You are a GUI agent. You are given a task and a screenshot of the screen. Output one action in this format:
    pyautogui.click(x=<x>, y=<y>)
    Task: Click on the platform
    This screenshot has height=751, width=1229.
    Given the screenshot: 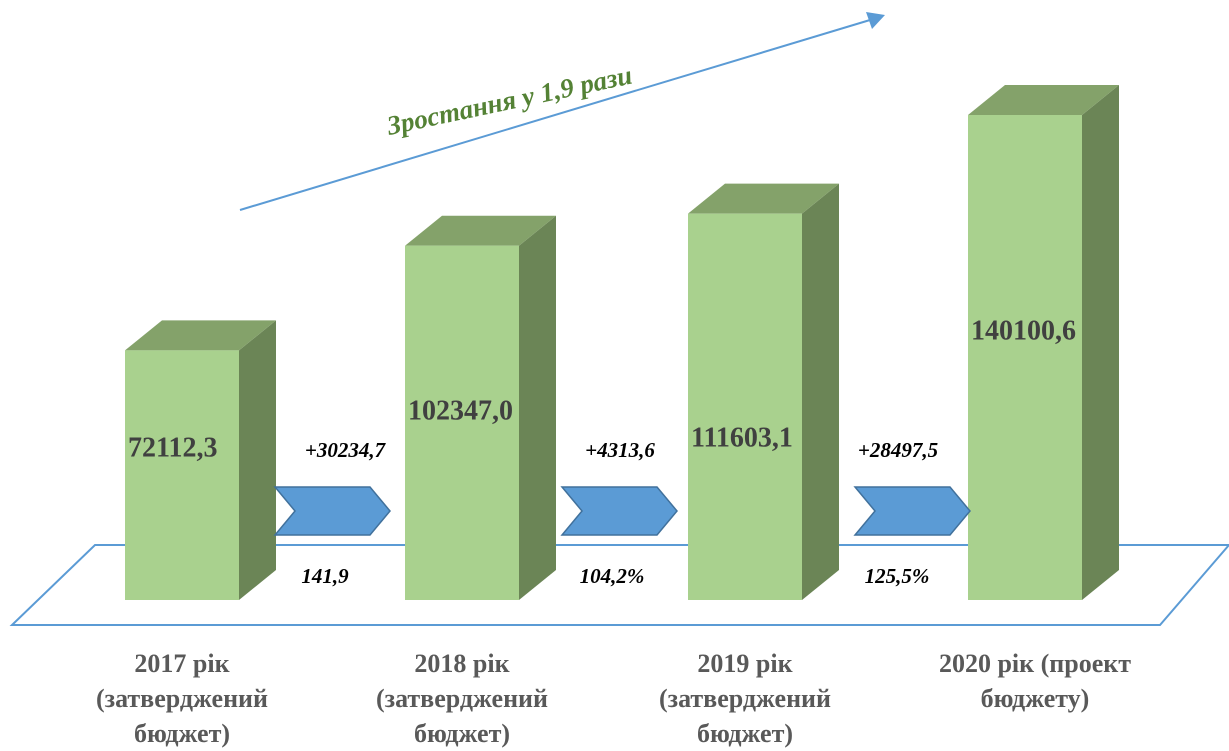 What is the action you would take?
    pyautogui.click(x=619, y=585)
    